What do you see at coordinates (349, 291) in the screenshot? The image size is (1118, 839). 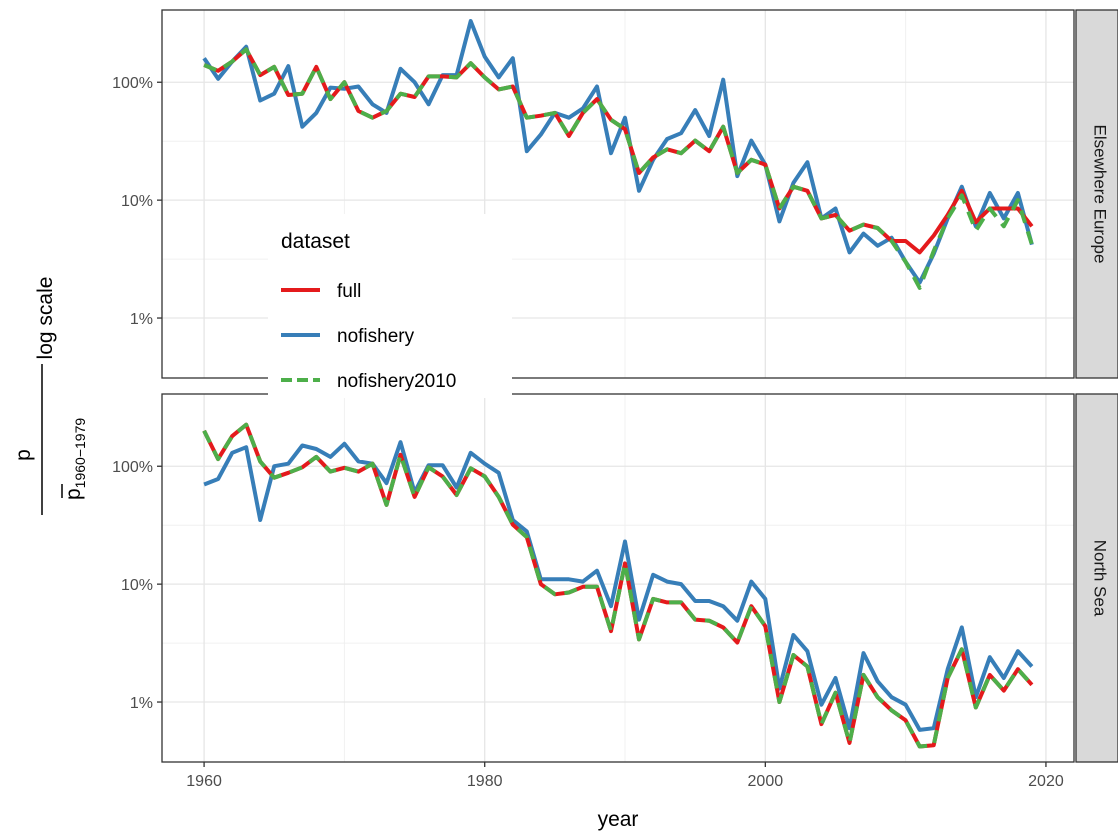 I see `legend-label-full: full` at bounding box center [349, 291].